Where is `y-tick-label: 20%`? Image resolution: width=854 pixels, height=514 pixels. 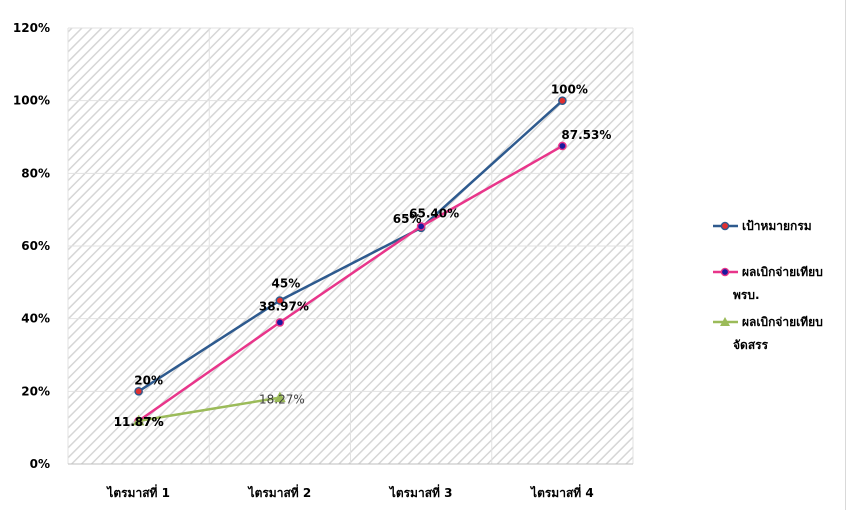 y-tick-label: 20% is located at coordinates (35, 391).